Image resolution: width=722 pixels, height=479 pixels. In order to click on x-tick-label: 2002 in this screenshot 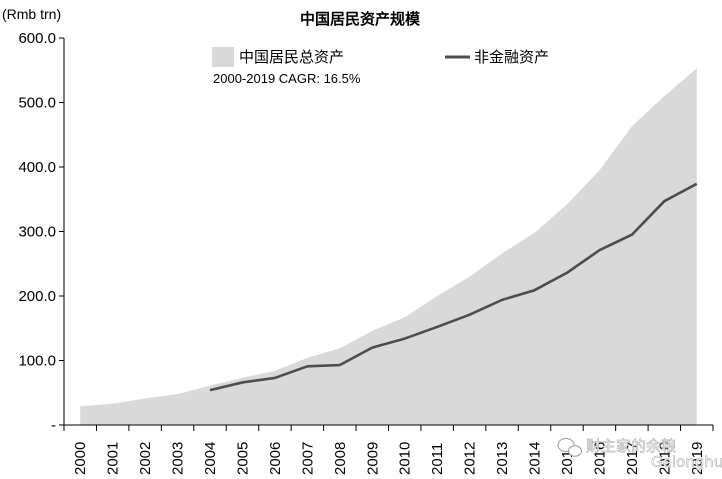, I will do `click(145, 458)`.